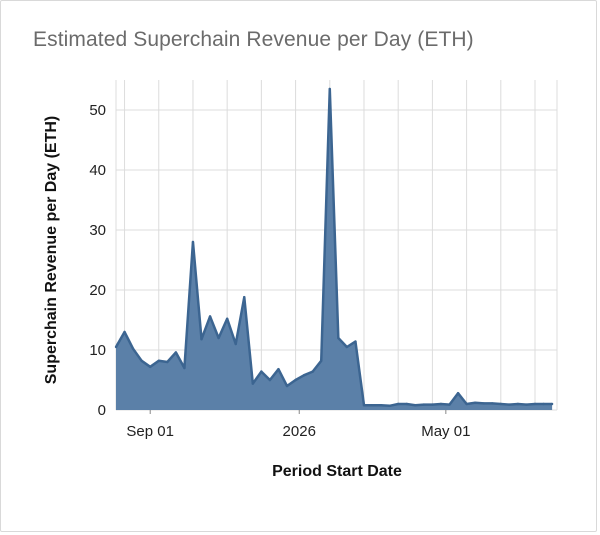 The height and width of the screenshot is (535, 600). Describe the element at coordinates (102, 410) in the screenshot. I see `y-tick-label: 0` at that location.